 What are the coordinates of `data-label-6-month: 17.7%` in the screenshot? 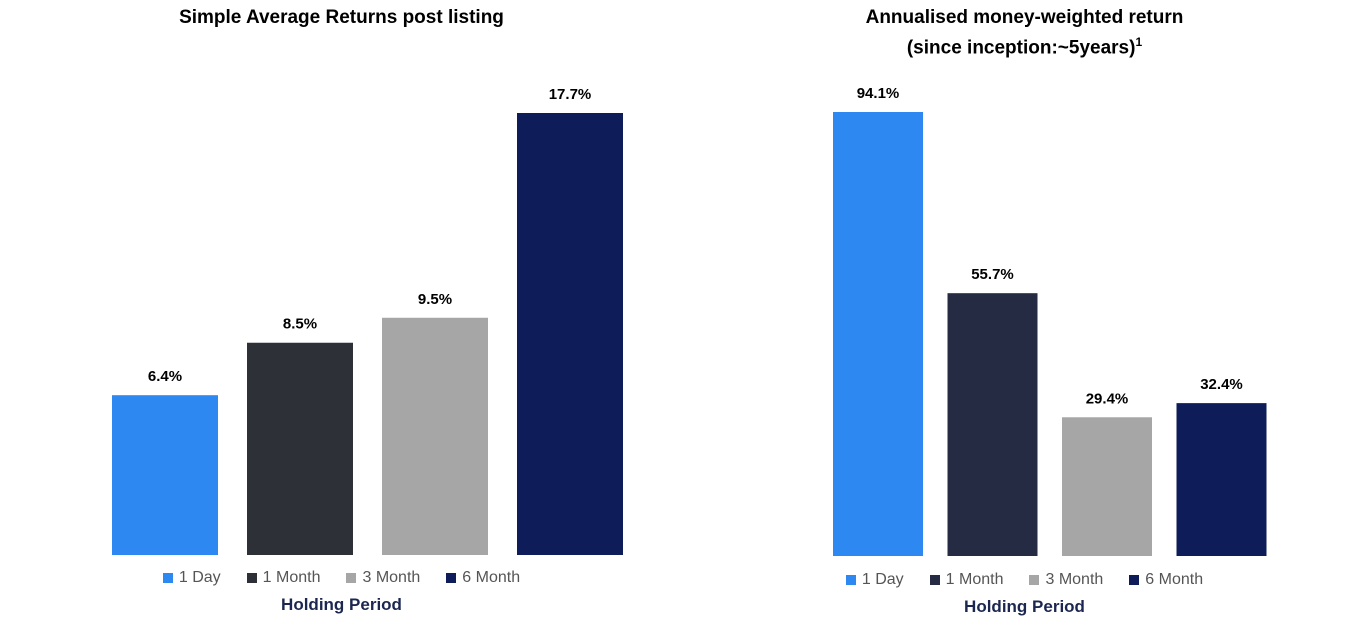 It's located at (570, 94).